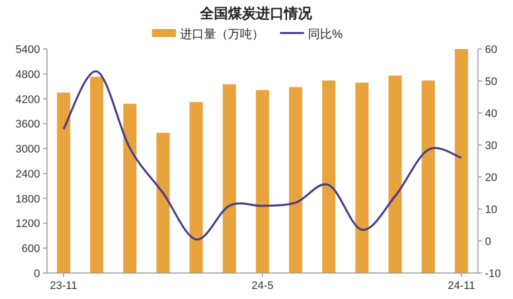 This screenshot has height=299, width=513. What do you see at coordinates (491, 146) in the screenshot?
I see `y2-tick-label: 30` at bounding box center [491, 146].